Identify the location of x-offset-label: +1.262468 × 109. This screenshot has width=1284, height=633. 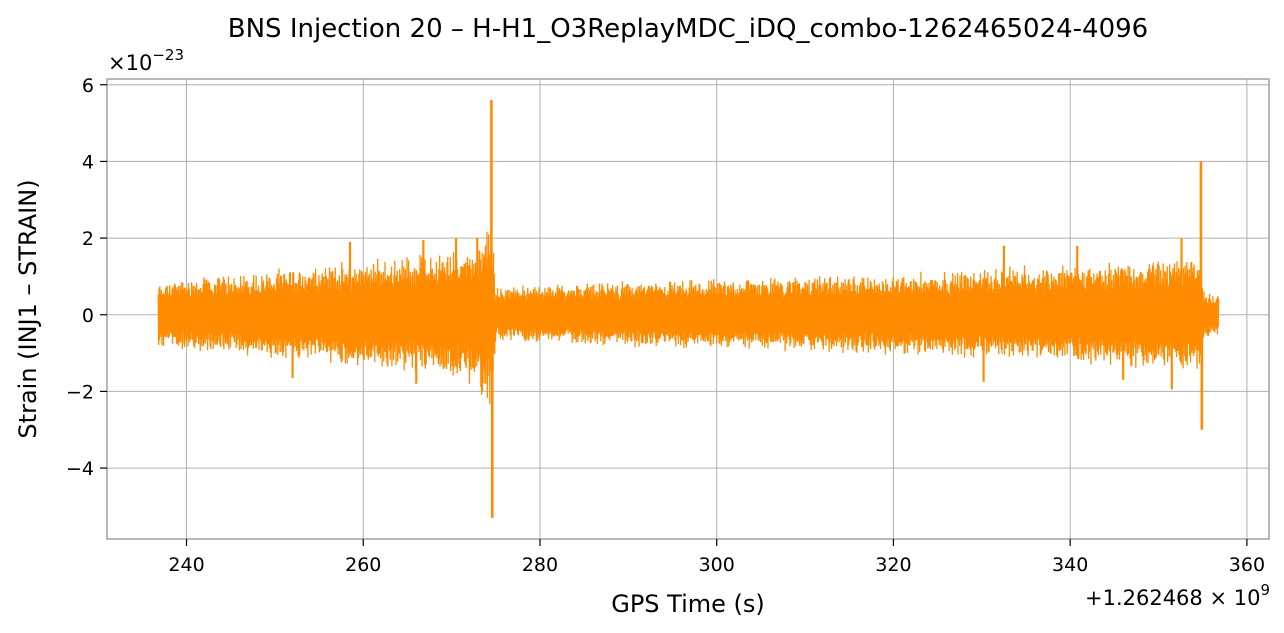
(1177, 595).